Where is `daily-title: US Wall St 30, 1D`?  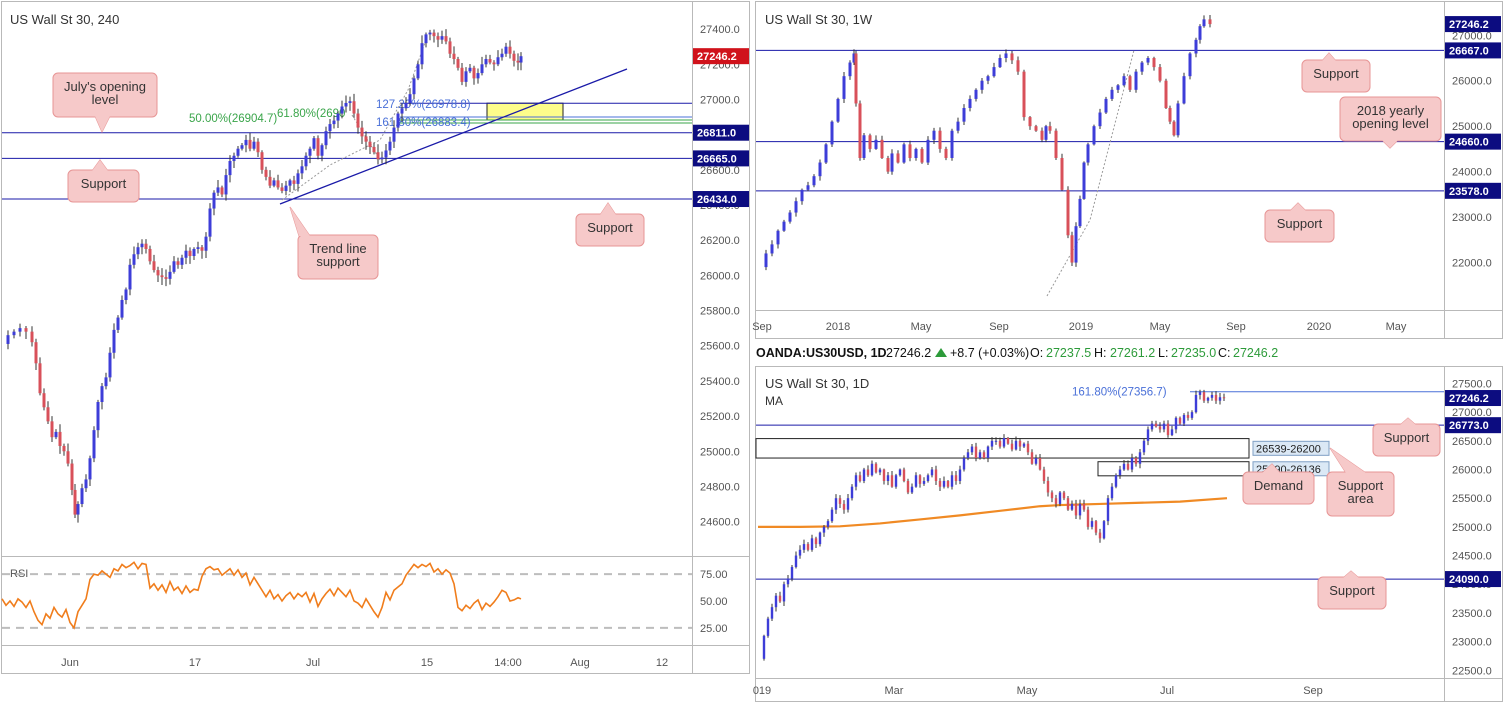 daily-title: US Wall St 30, 1D is located at coordinates (817, 383).